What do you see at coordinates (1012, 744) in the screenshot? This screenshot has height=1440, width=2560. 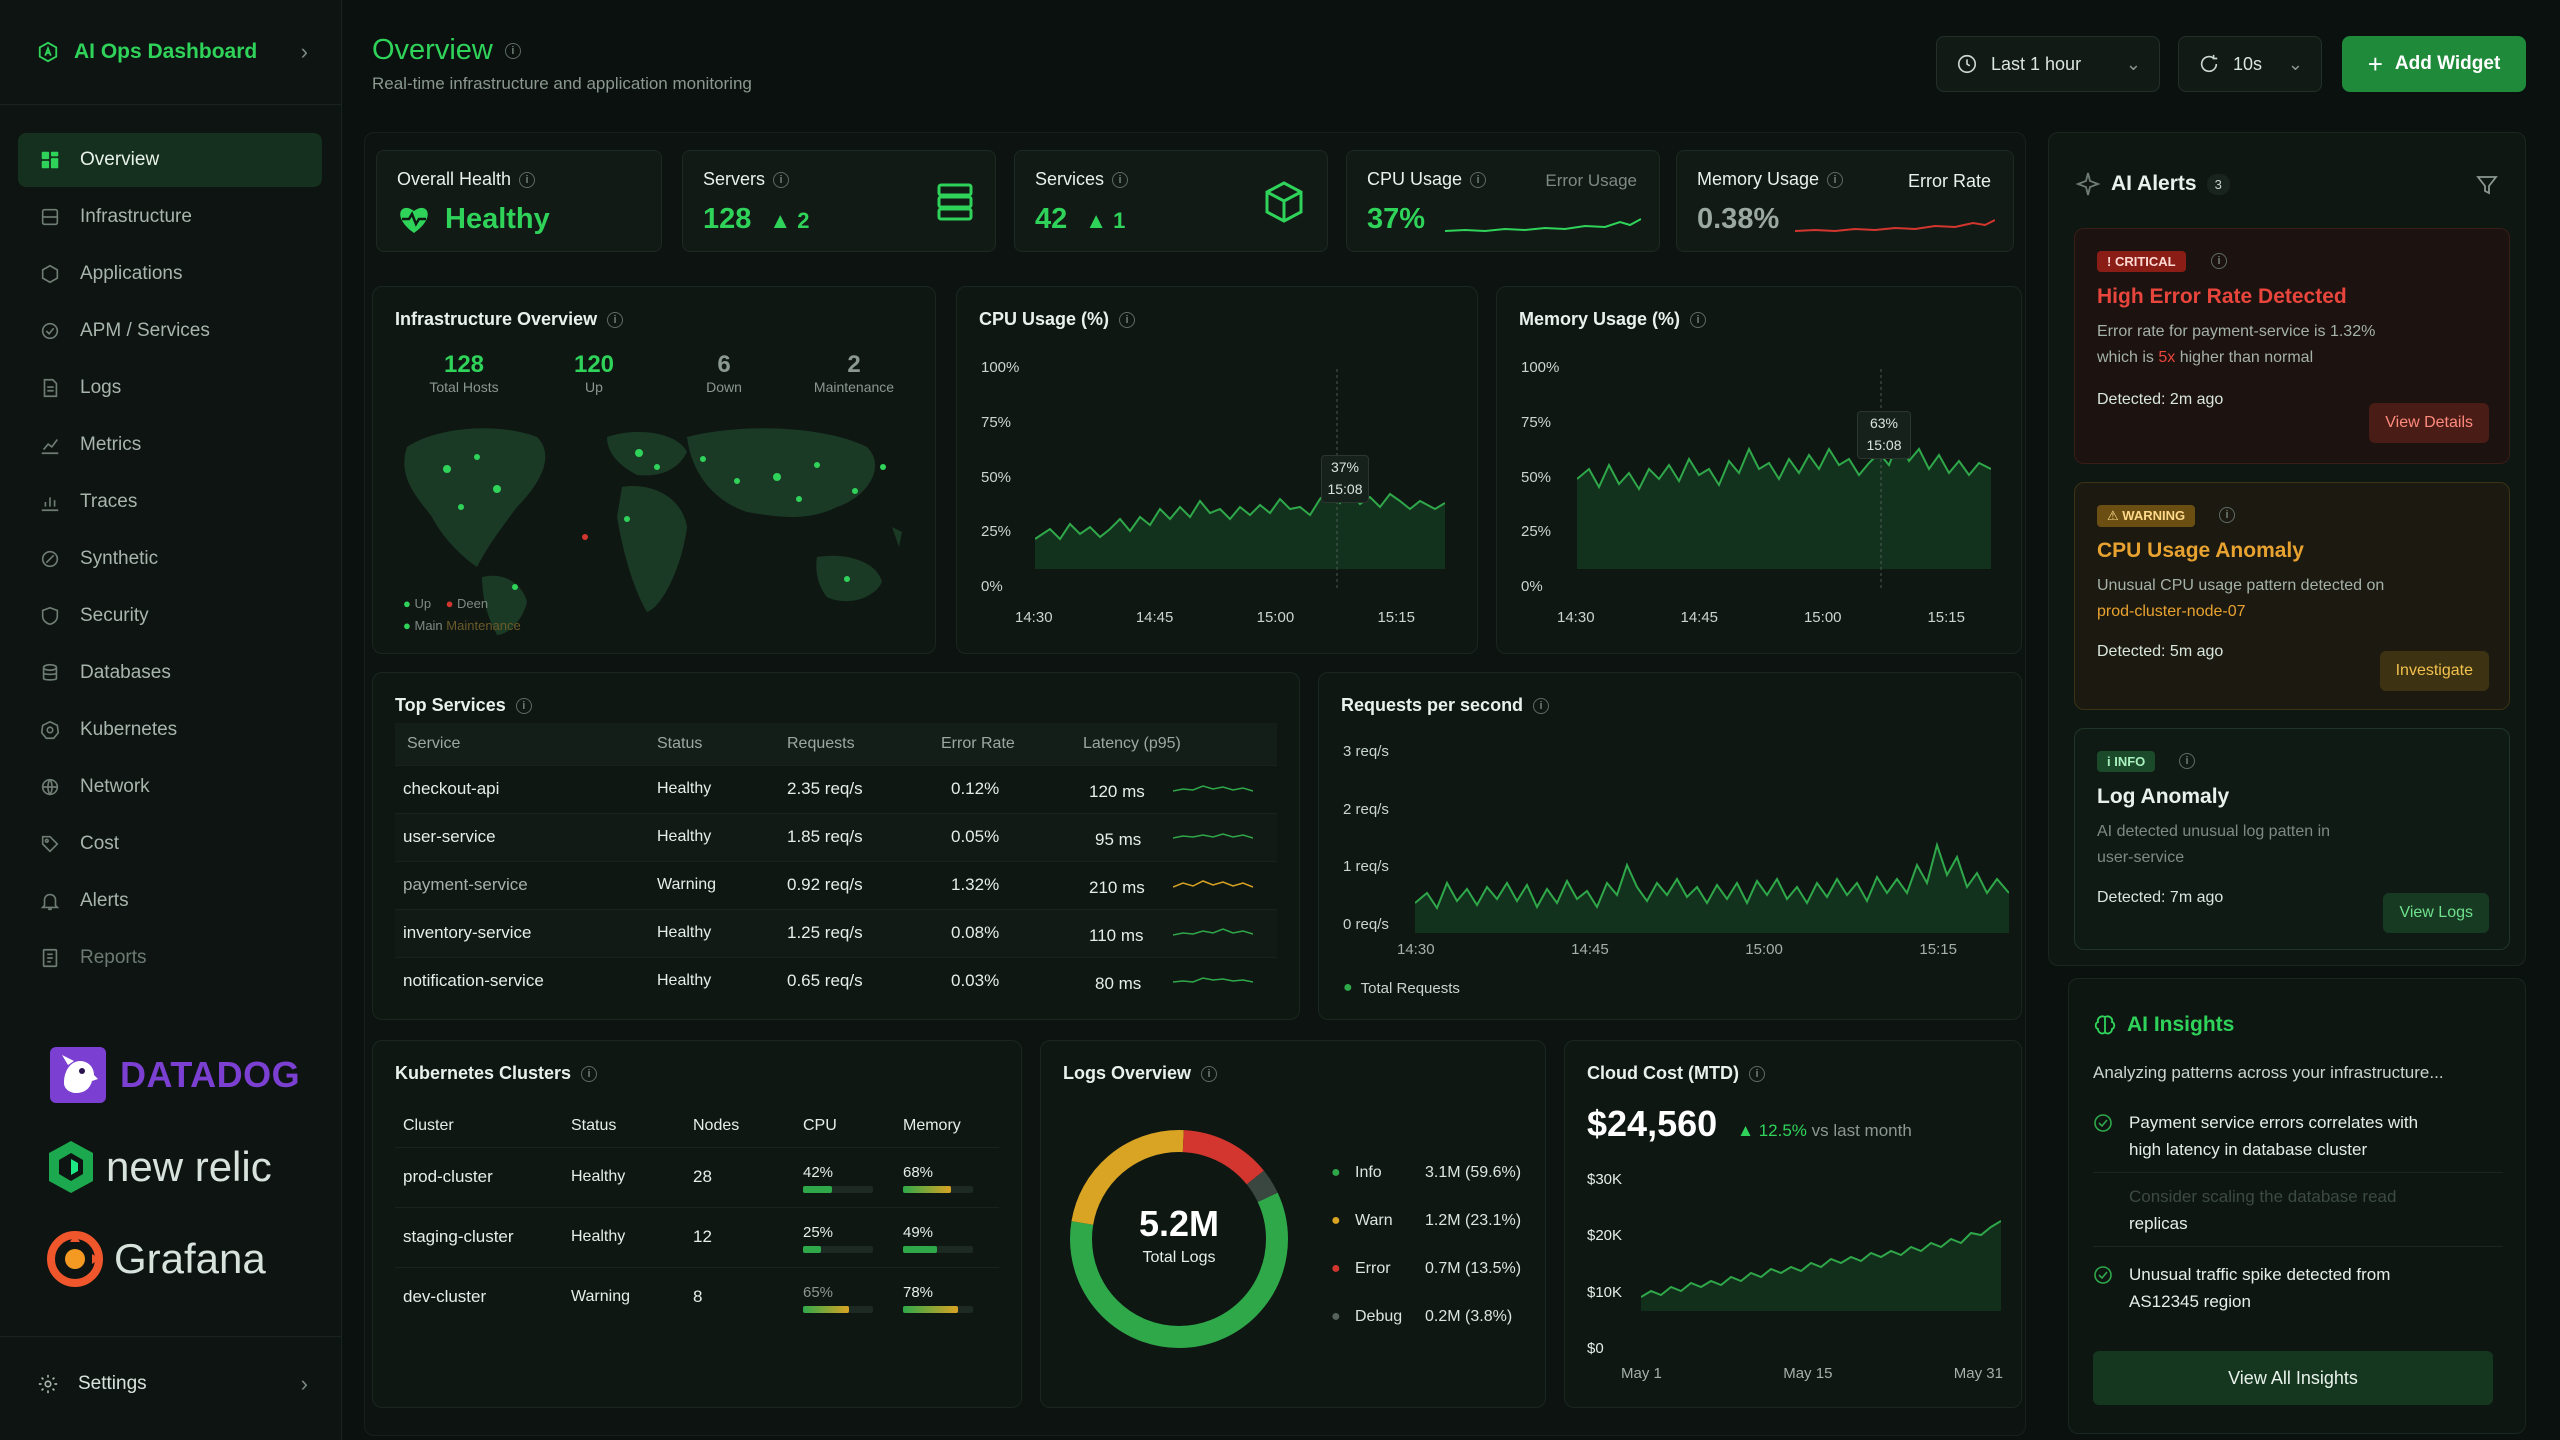 I see `column-header: Error Rate` at bounding box center [1012, 744].